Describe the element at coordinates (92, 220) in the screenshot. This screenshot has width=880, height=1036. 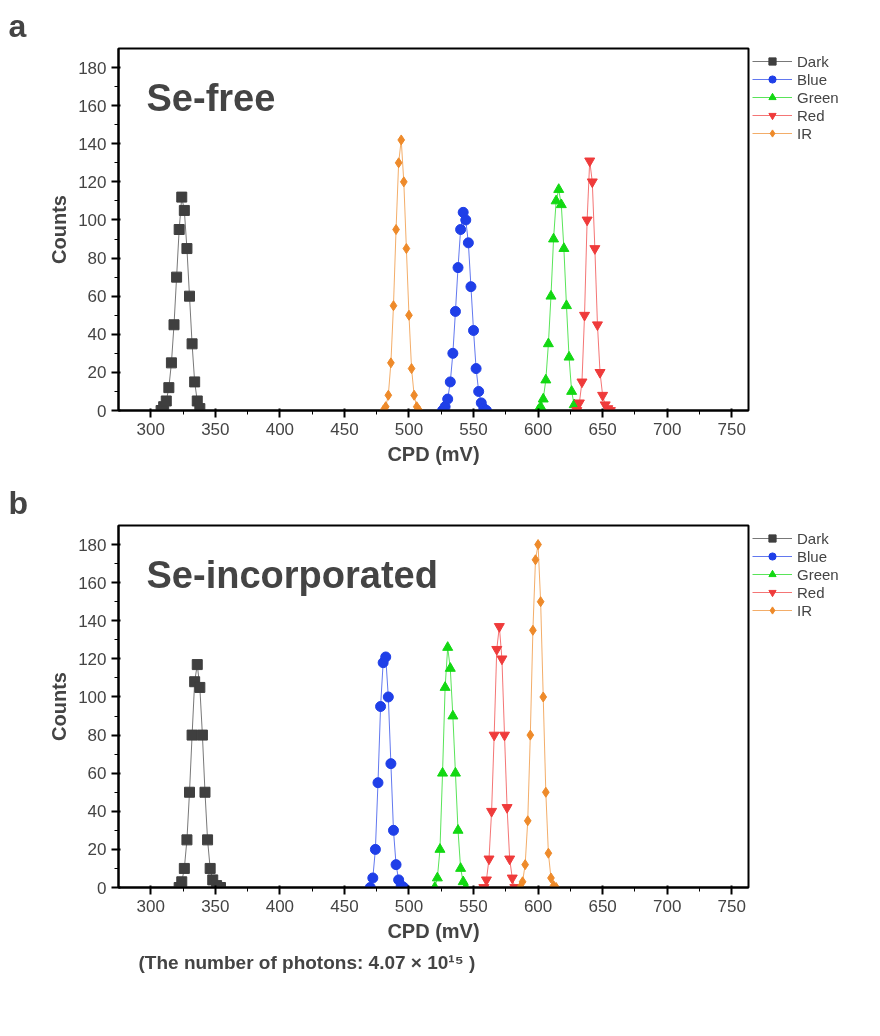
I see `y-tick-label: 100` at that location.